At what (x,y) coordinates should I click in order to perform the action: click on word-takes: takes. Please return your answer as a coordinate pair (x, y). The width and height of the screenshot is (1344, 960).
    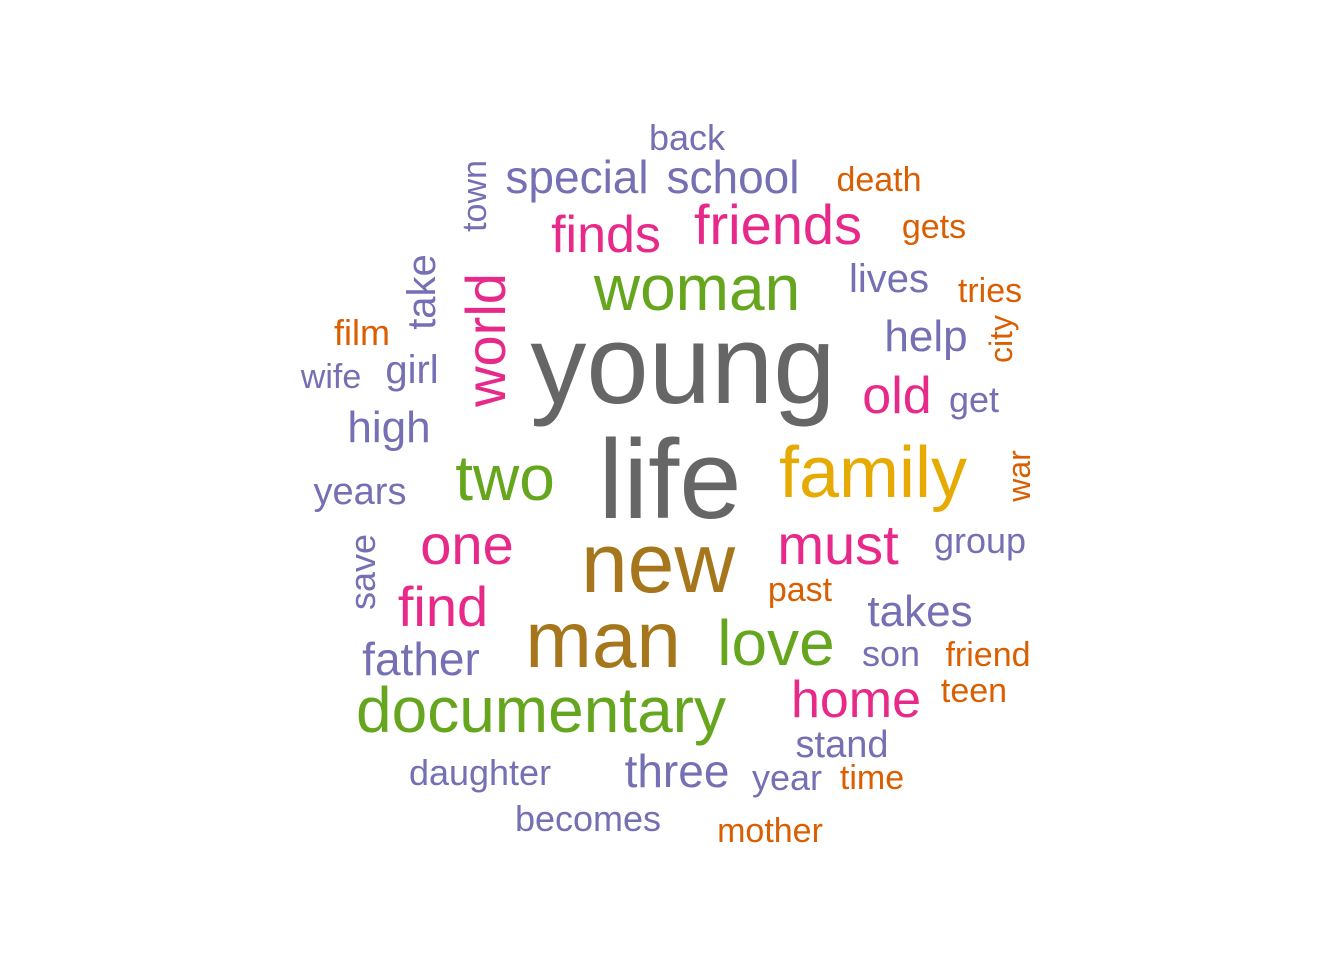
    Looking at the image, I should click on (920, 611).